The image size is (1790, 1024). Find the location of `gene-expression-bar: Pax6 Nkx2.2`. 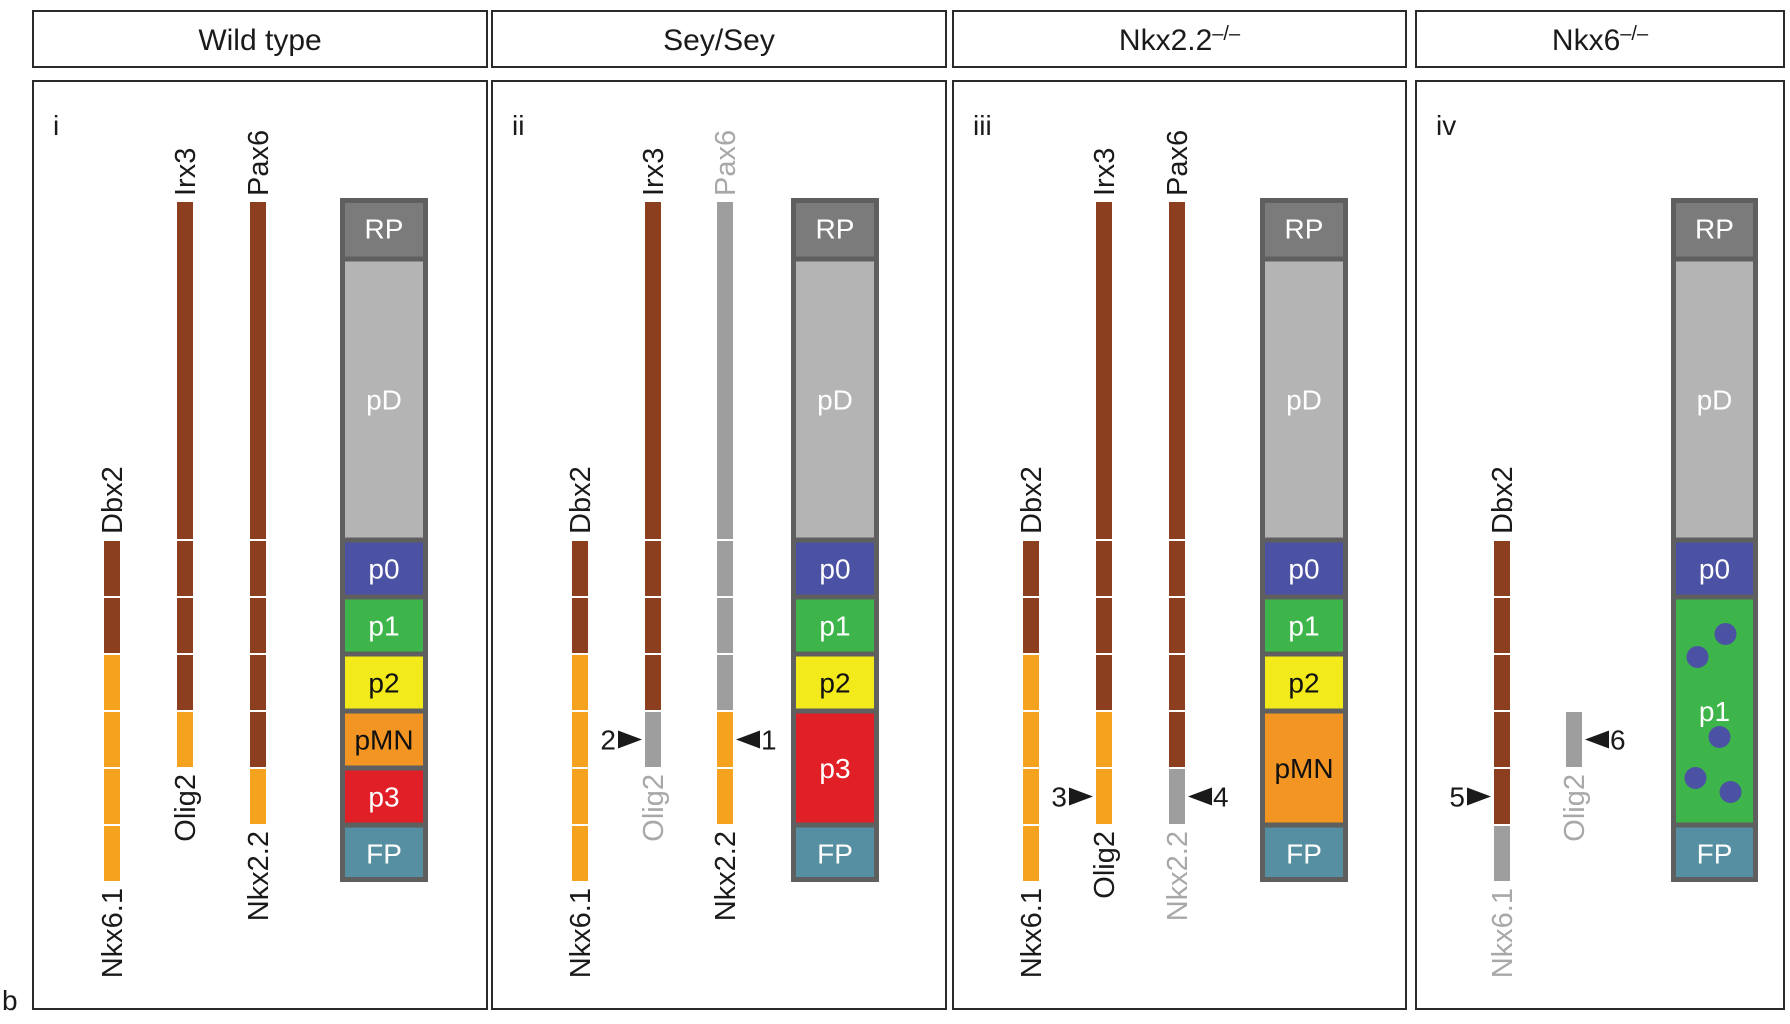

gene-expression-bar: Pax6 Nkx2.2 is located at coordinates (726, 525).